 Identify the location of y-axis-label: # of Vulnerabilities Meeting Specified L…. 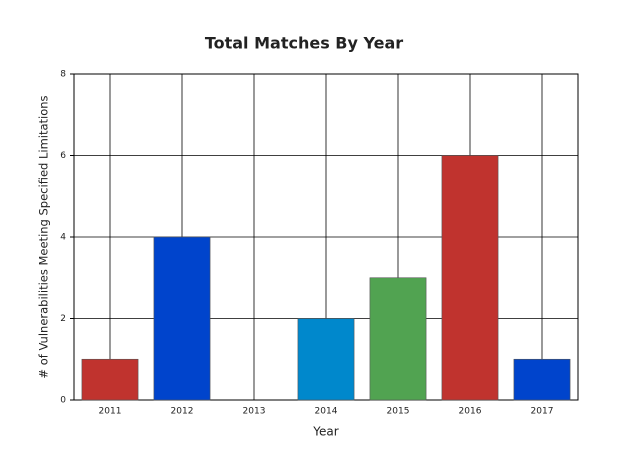
(44, 236).